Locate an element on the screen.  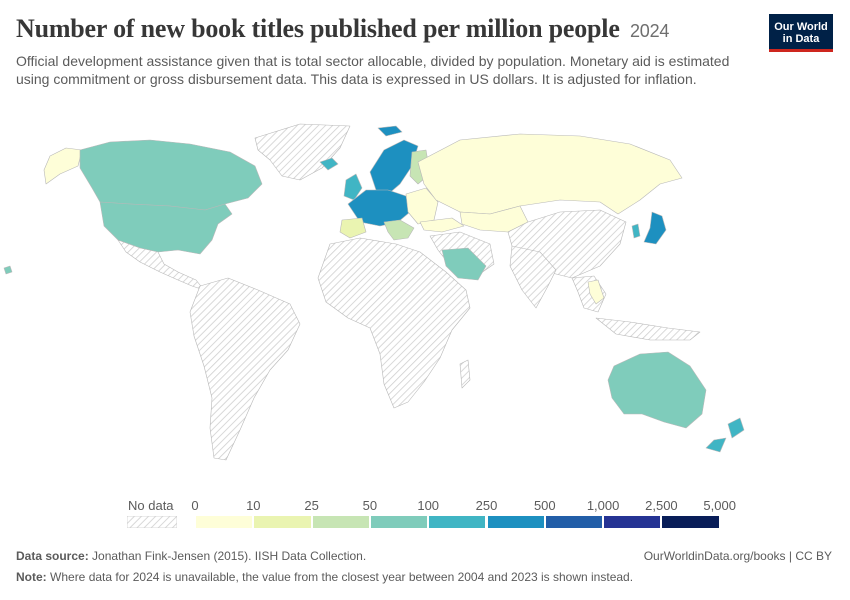
legend-tick-label: 2,500 is located at coordinates (661, 505).